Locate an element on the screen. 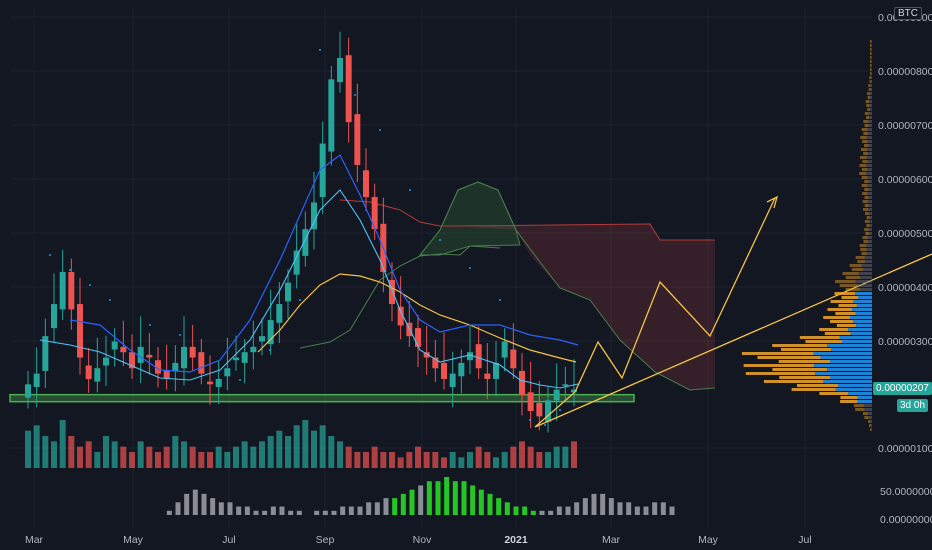  oscillator-histogram is located at coordinates (420, 496).